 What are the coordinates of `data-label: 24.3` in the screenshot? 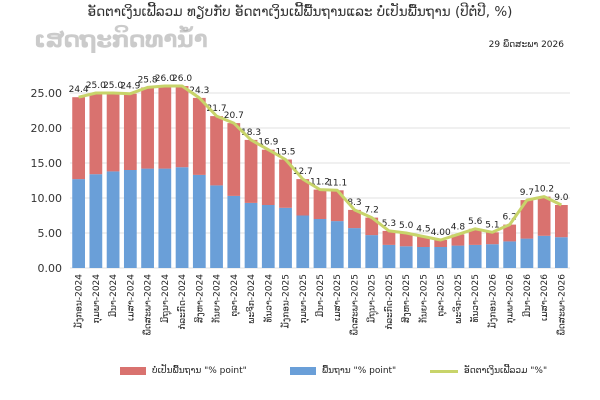 It's located at (199, 91).